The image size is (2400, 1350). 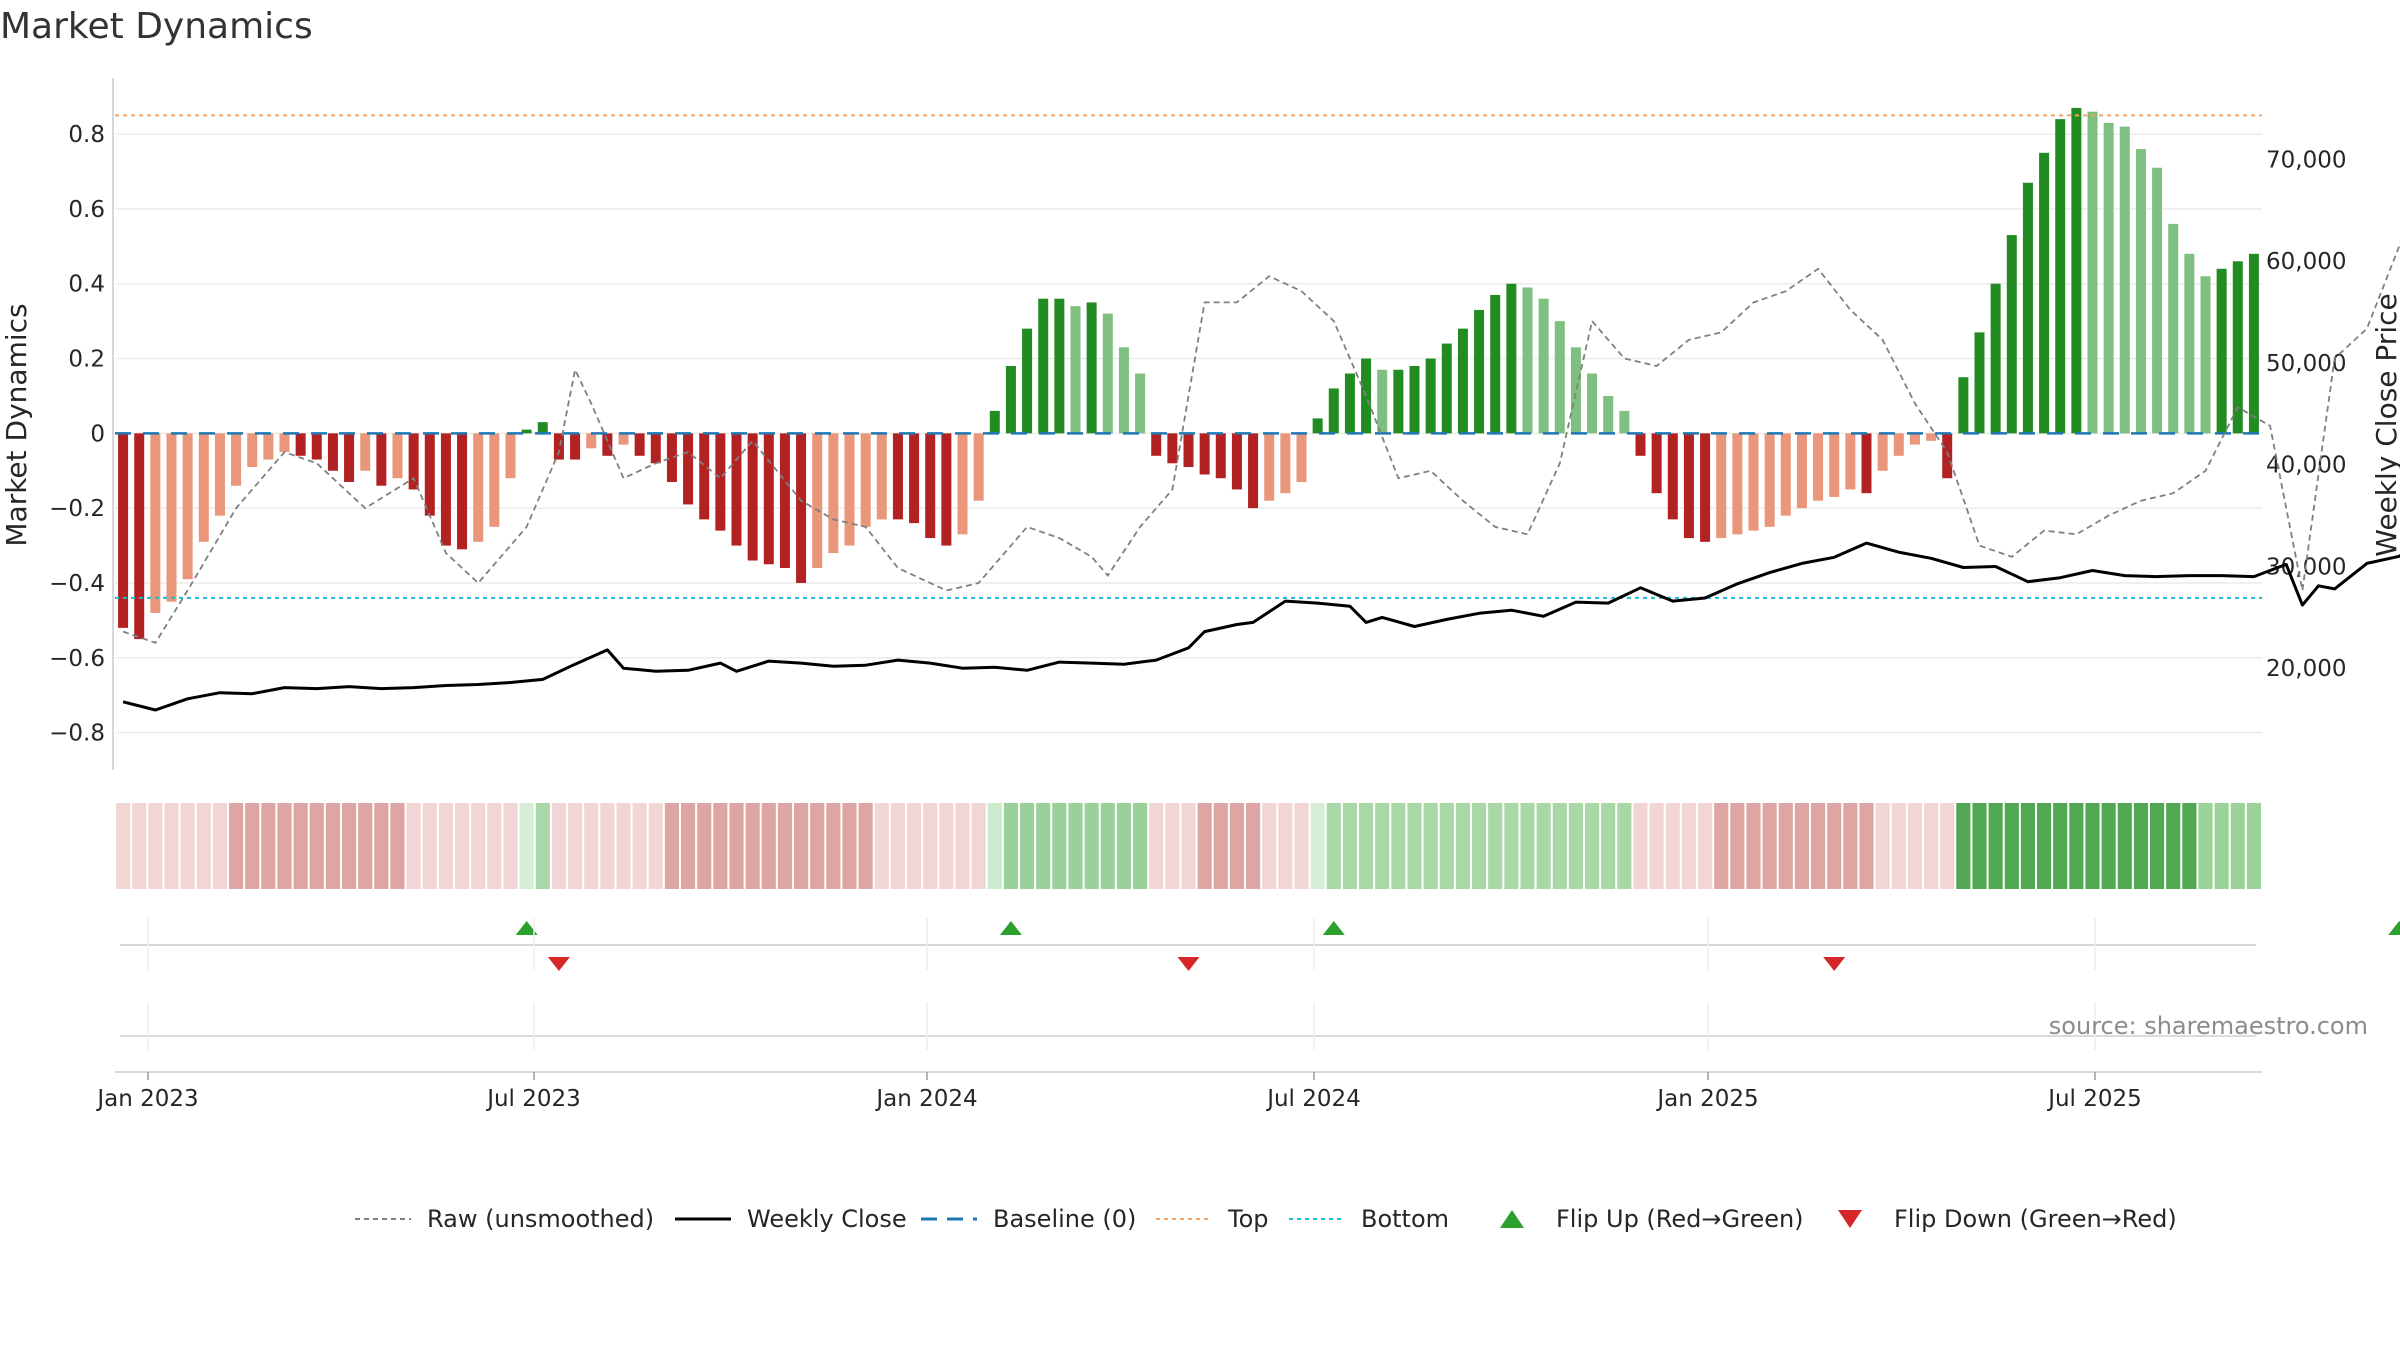 What do you see at coordinates (1028, 1219) in the screenshot?
I see `legend-item-baseline: Baseline (0)` at bounding box center [1028, 1219].